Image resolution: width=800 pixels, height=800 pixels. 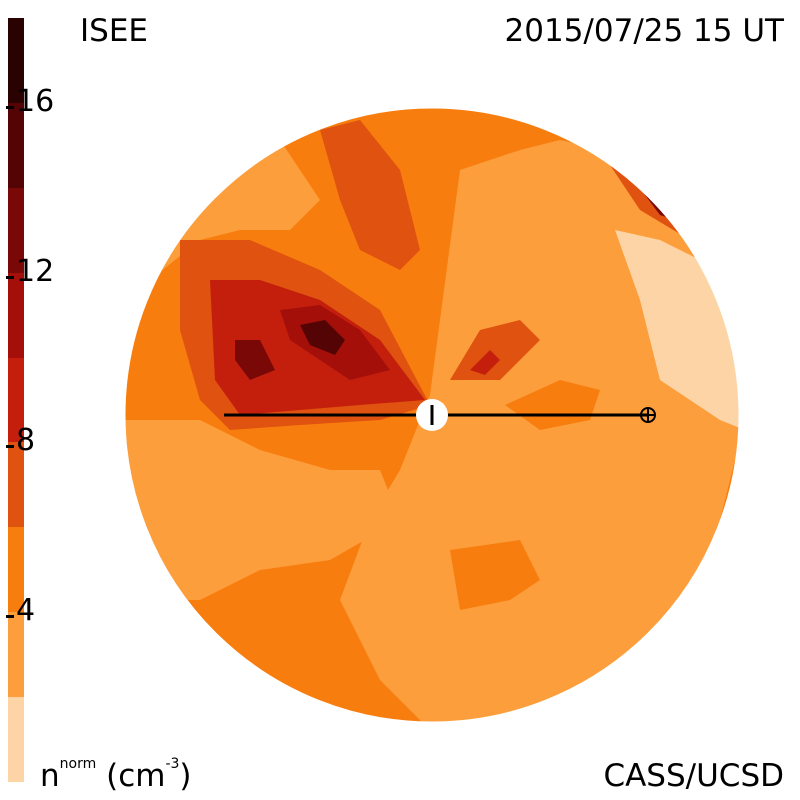 I want to click on colorbar-tick-label: 4, so click(x=20, y=611).